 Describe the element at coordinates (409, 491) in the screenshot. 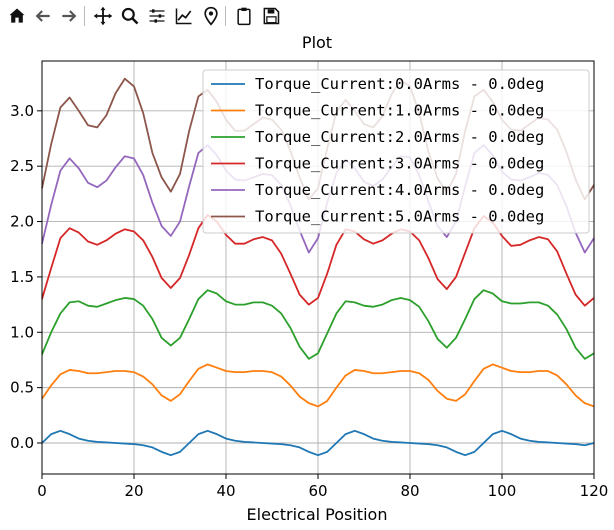

I see `x-tick-label: 80` at that location.